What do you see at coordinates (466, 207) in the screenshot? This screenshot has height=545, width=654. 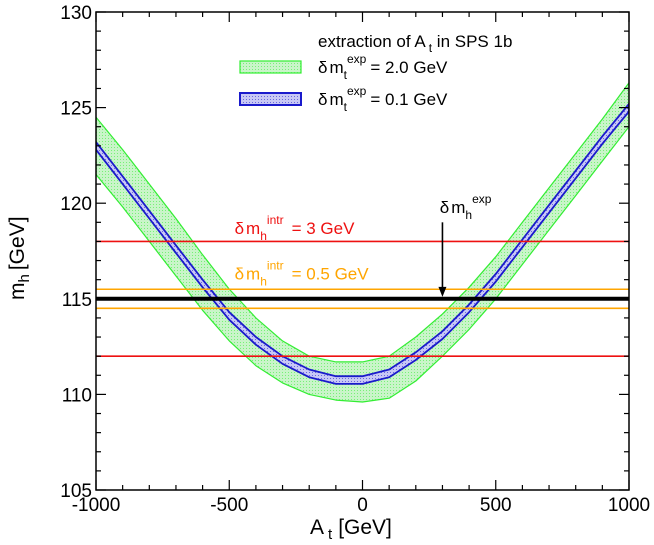 I see `annotation-2: δ mhexp` at bounding box center [466, 207].